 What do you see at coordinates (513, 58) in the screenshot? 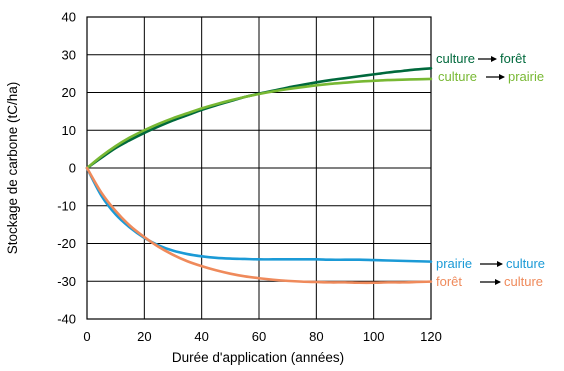
I see `series-label-to: forêt` at bounding box center [513, 58].